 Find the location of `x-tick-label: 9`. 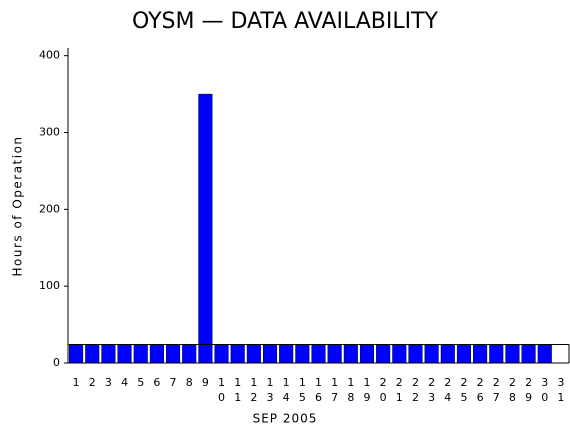

x-tick-label: 9 is located at coordinates (205, 382).